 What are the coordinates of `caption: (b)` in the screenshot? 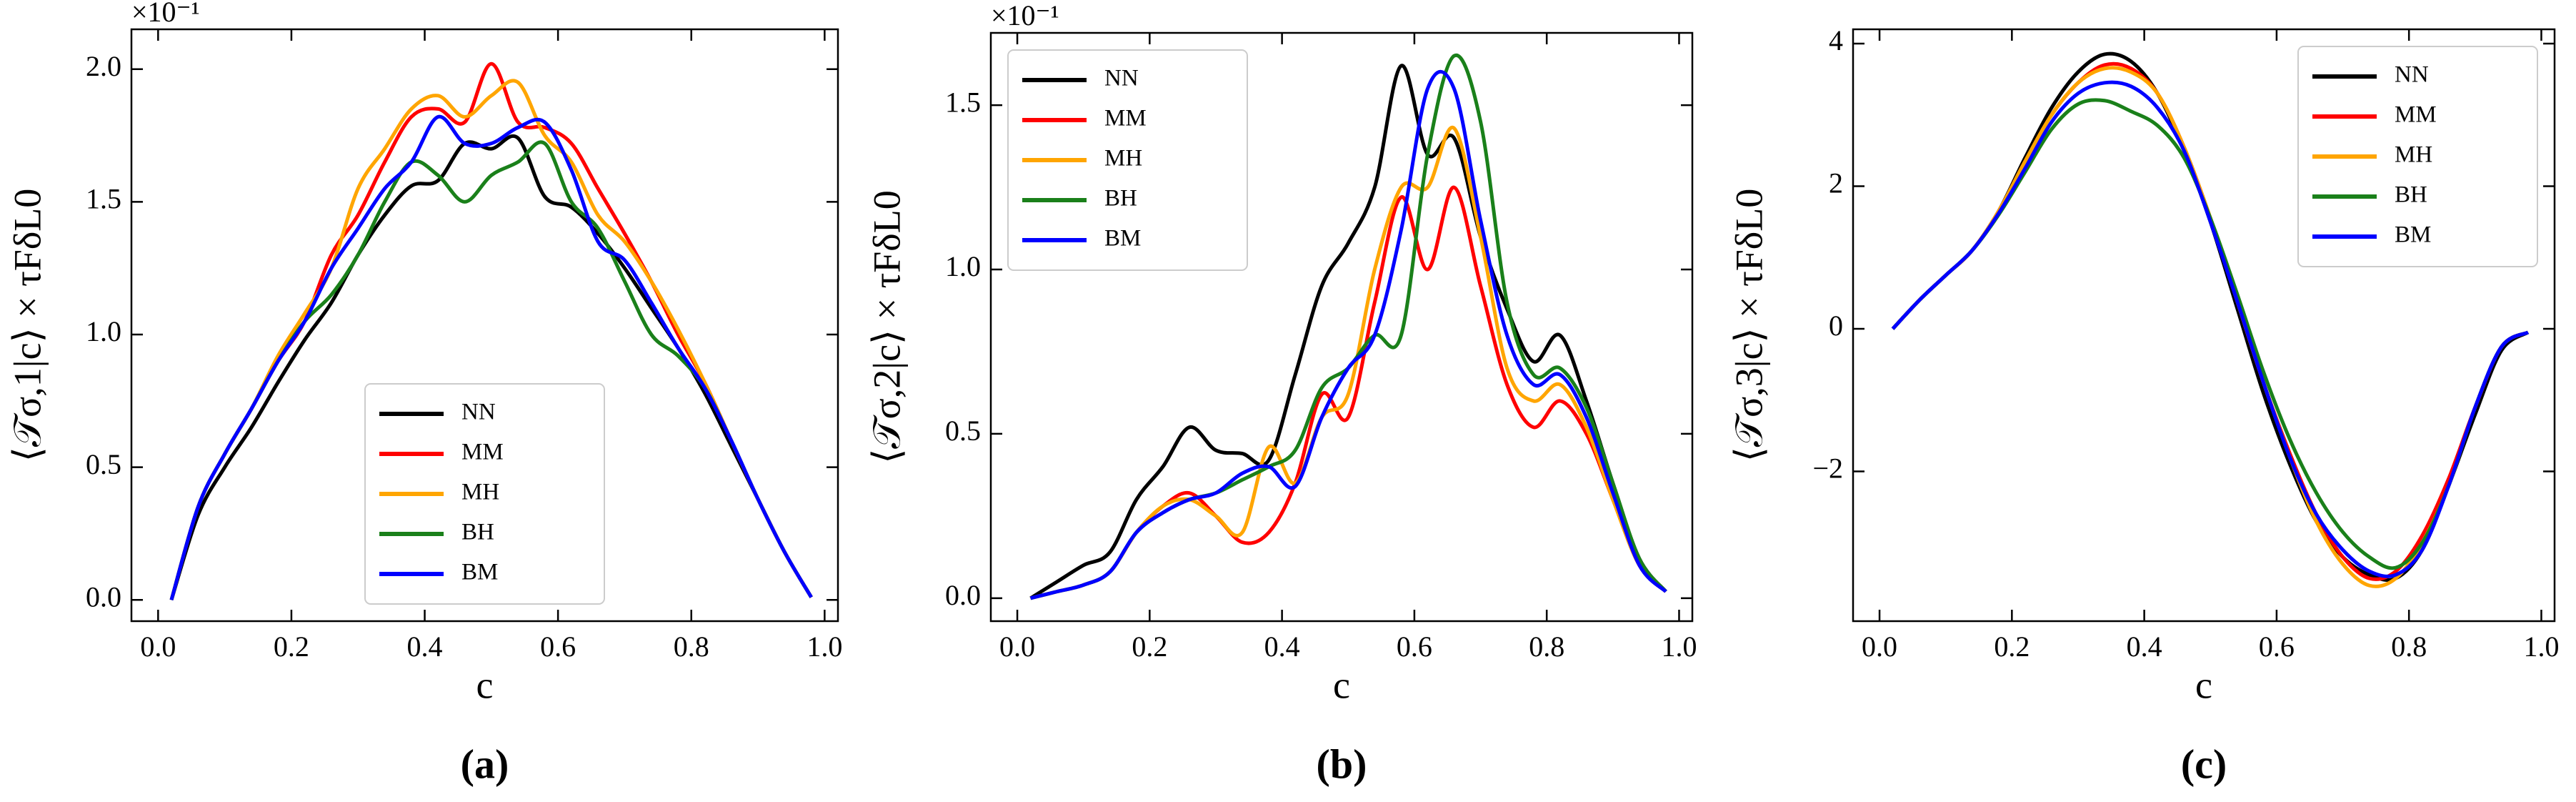 It's located at (1342, 764).